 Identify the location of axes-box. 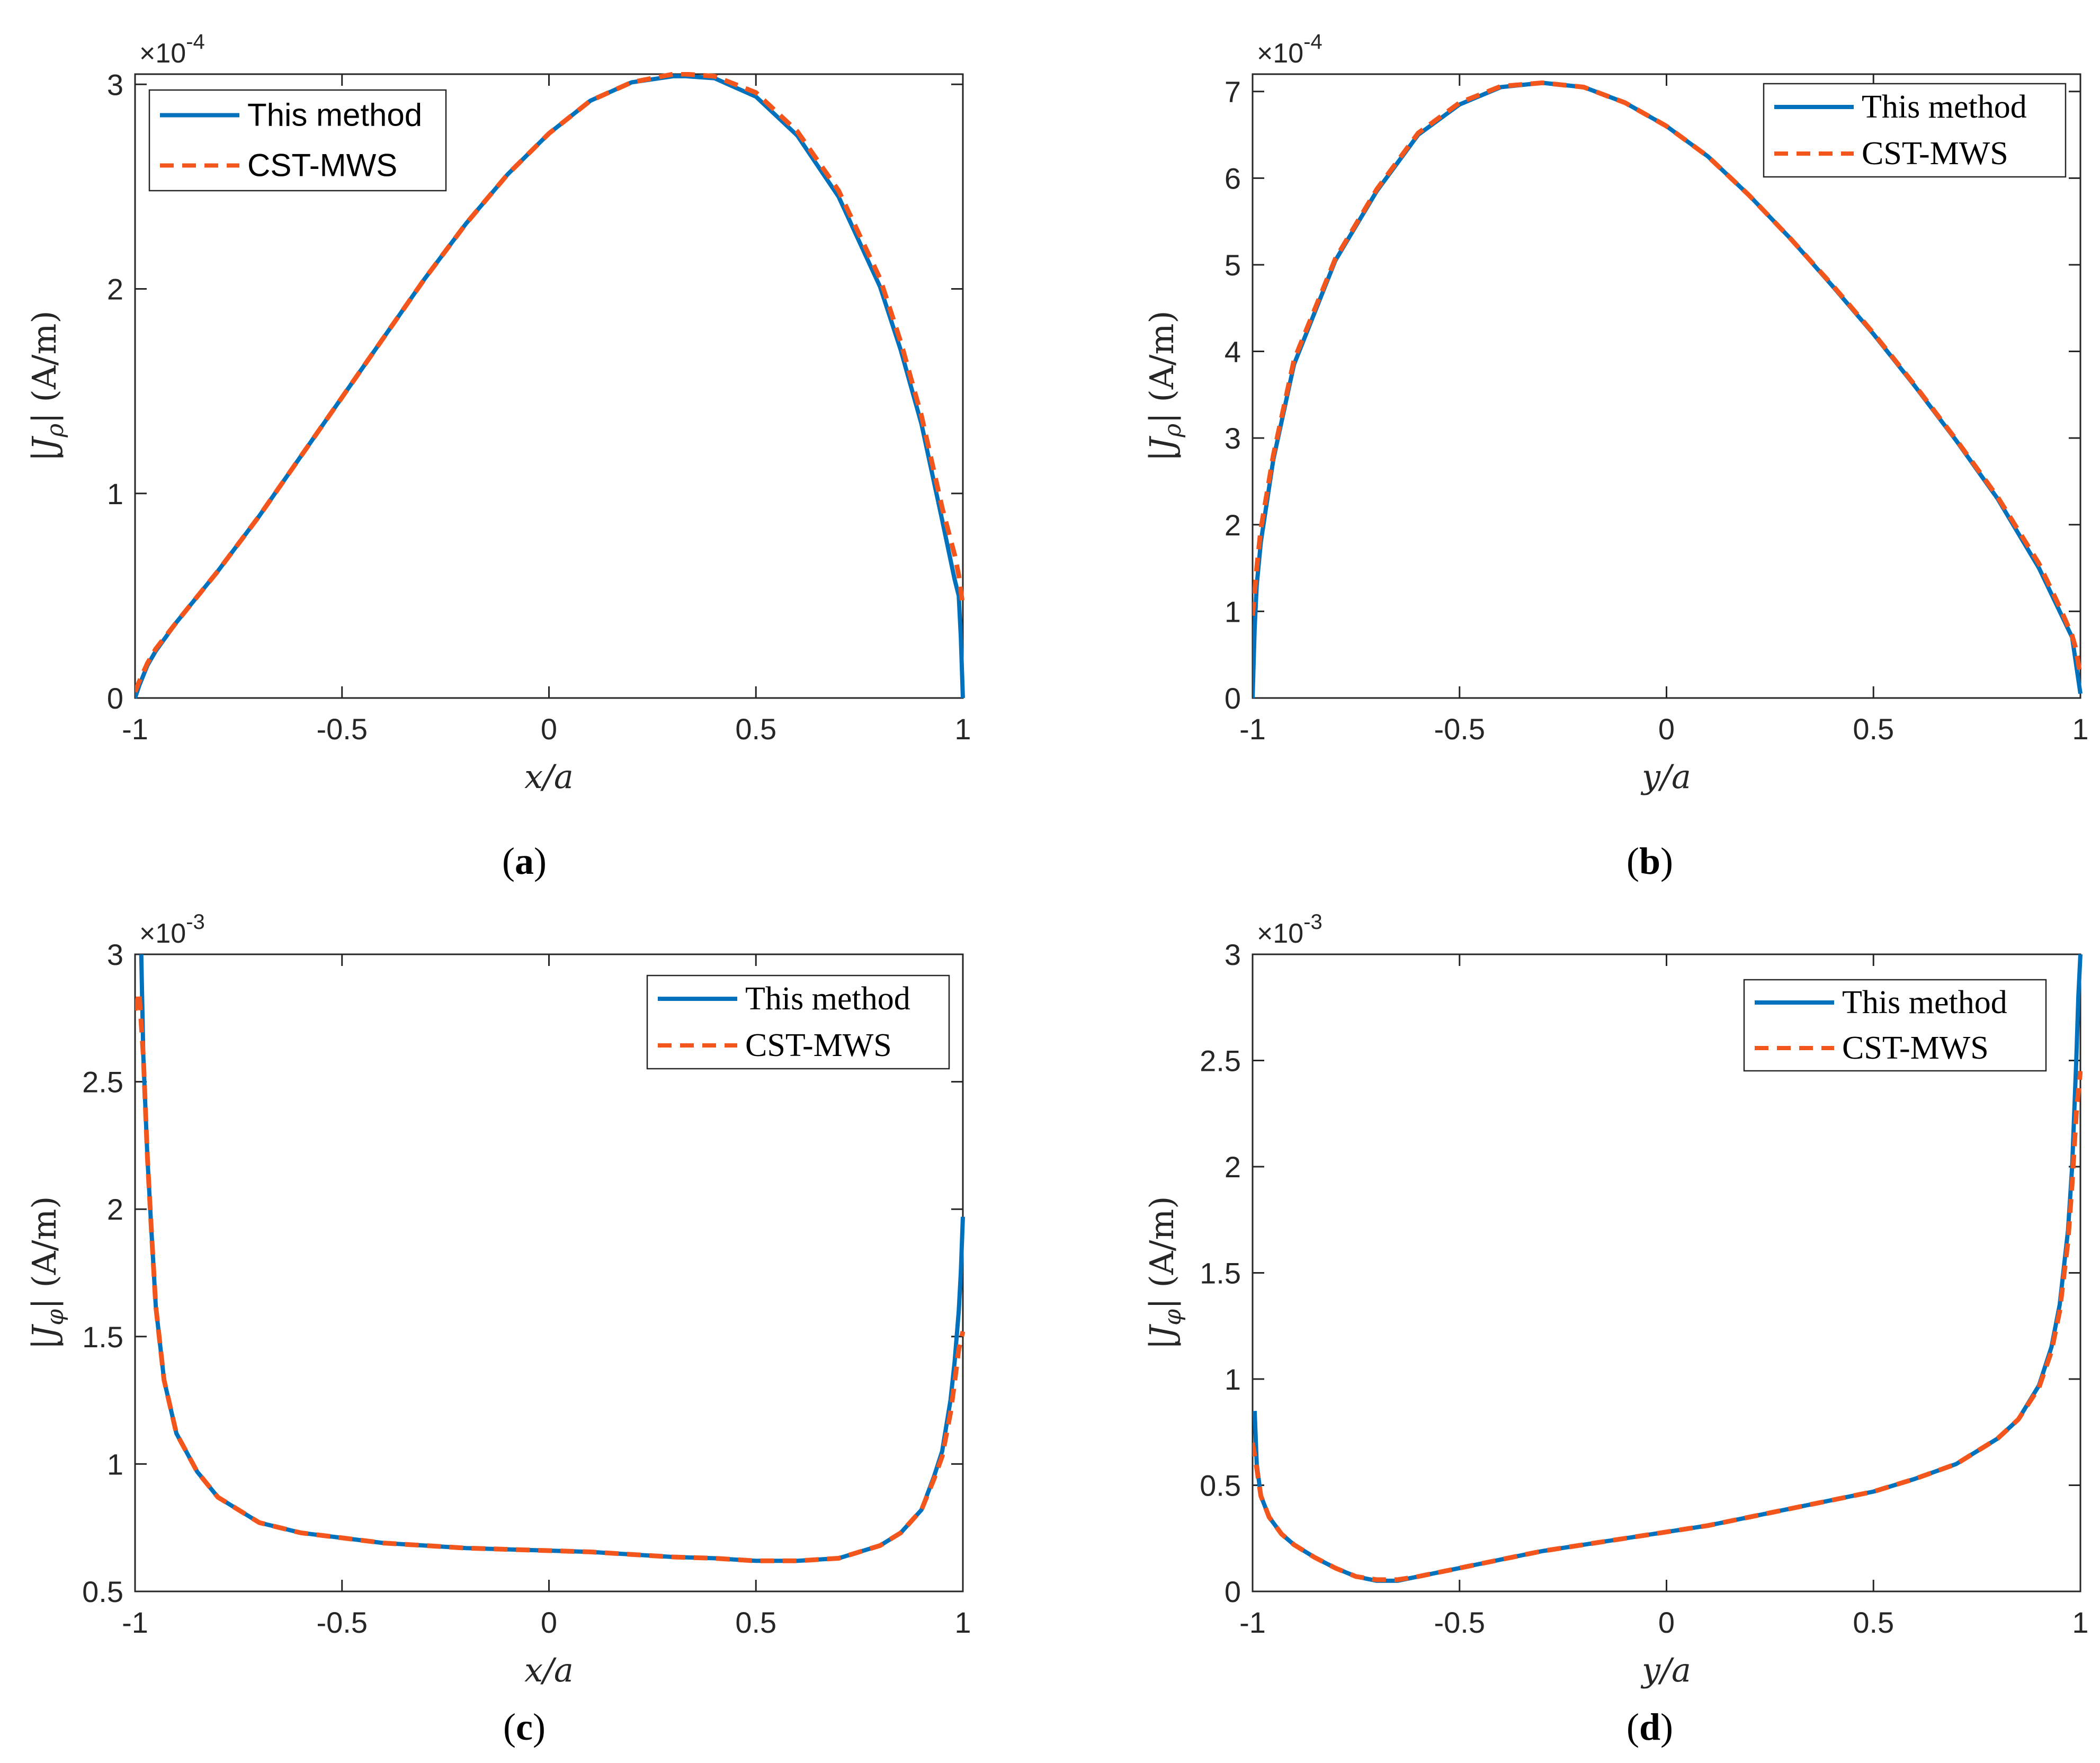
(1666, 386).